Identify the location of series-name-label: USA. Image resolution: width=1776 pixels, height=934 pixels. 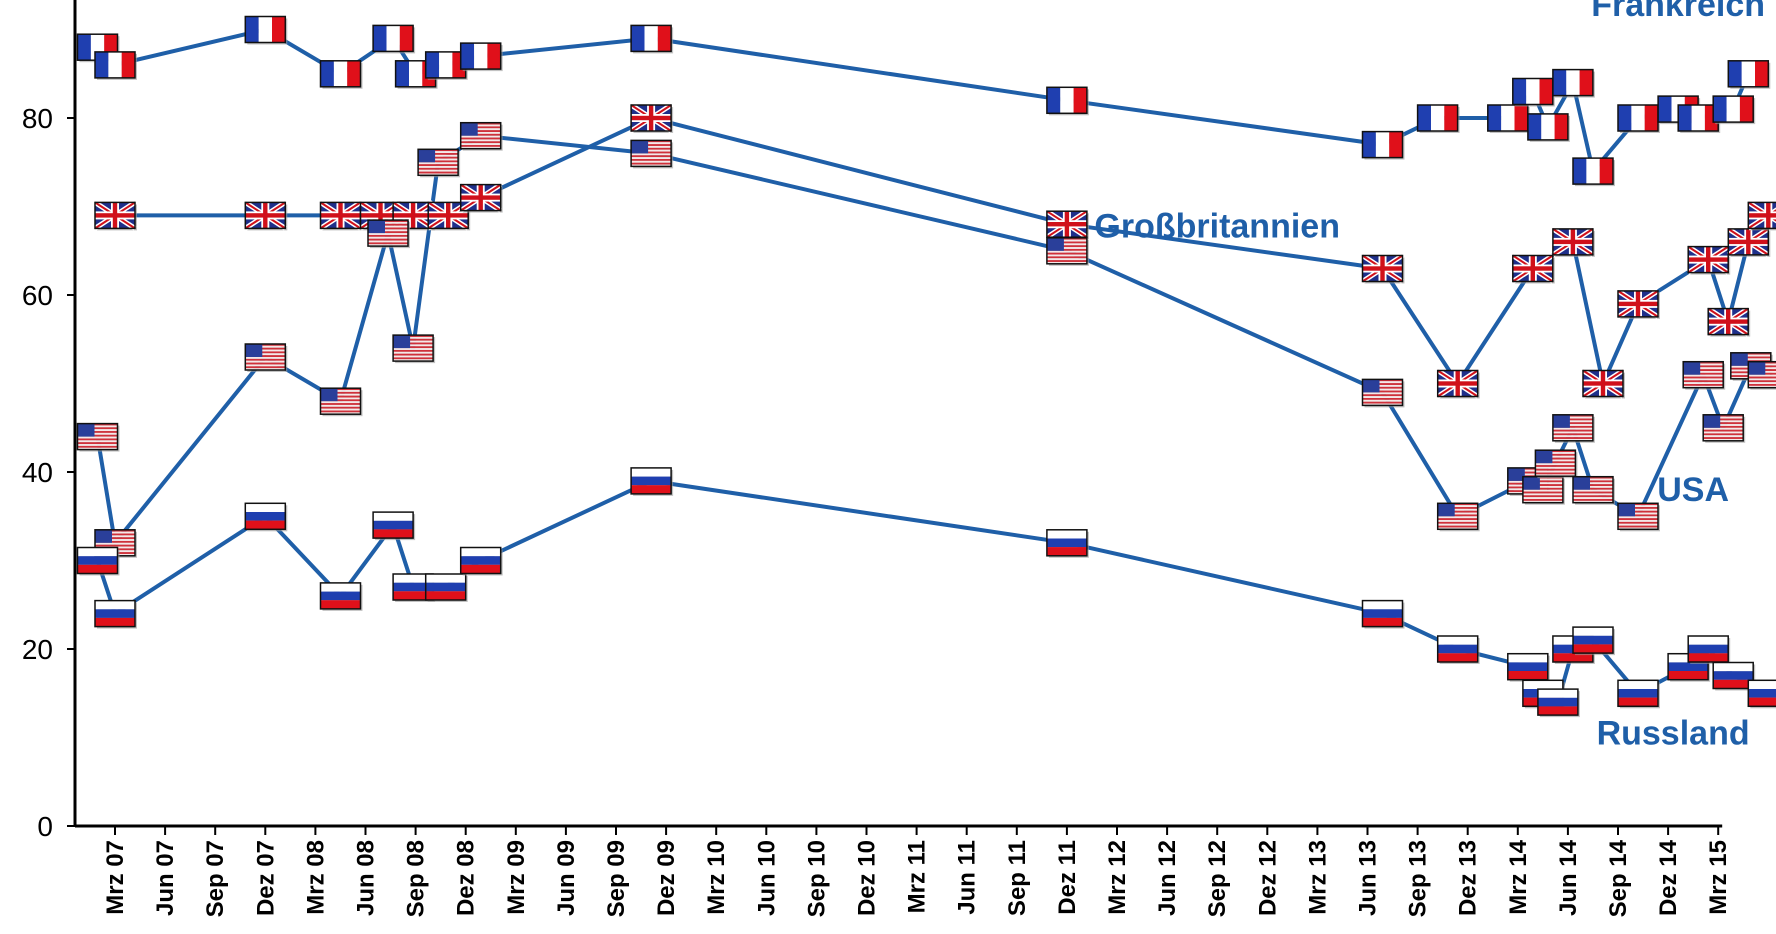
(1693, 490).